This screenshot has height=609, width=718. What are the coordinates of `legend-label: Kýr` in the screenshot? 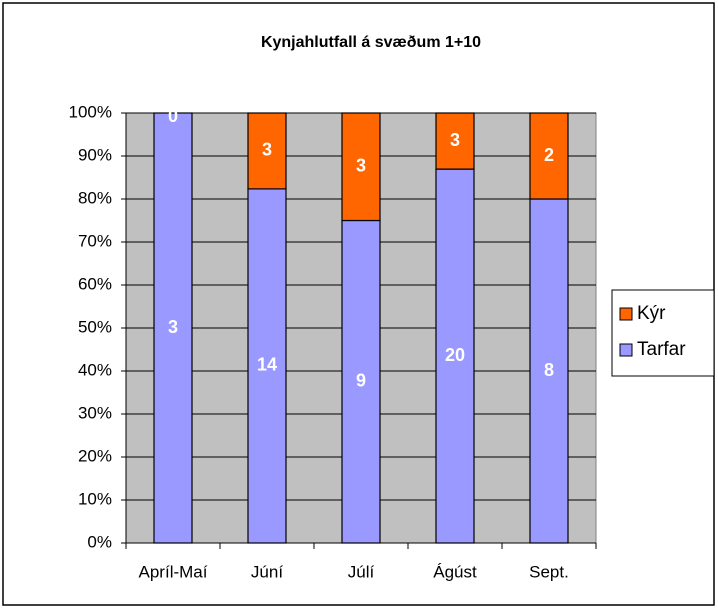 It's located at (651, 313).